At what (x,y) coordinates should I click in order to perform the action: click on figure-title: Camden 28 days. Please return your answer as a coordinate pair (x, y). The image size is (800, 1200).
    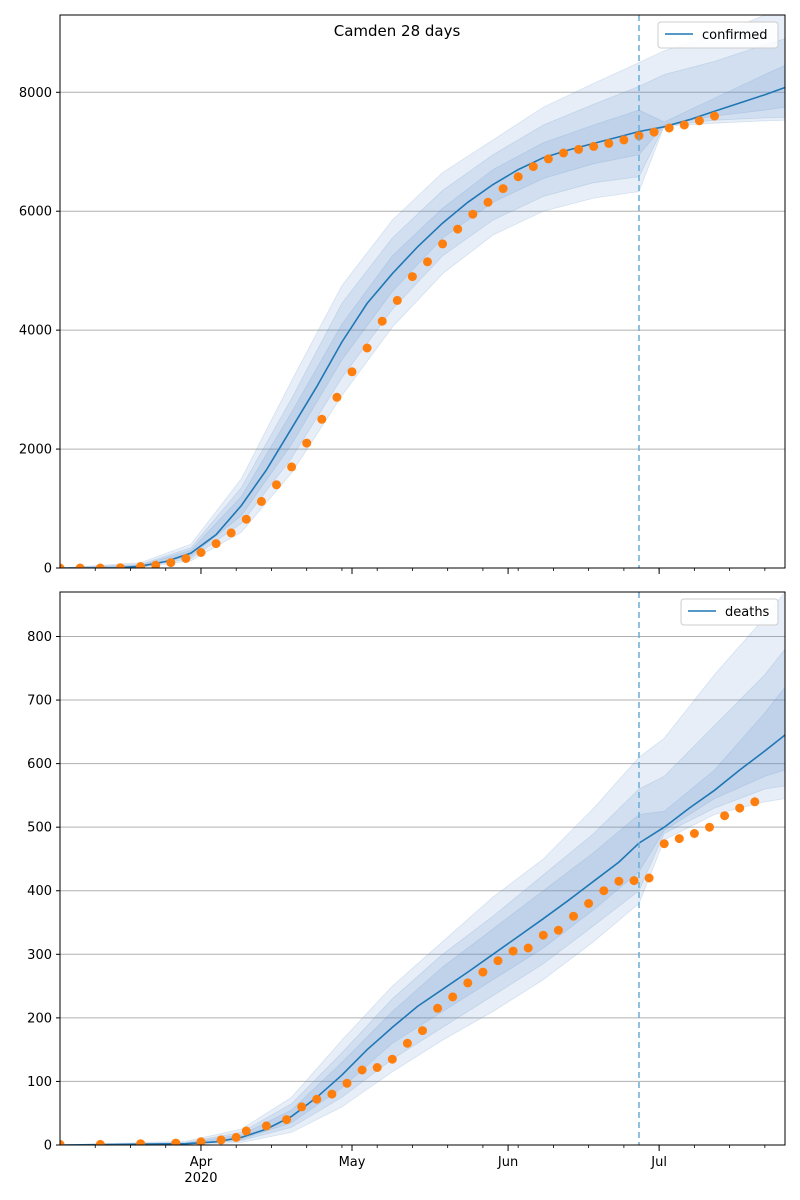
    Looking at the image, I should click on (397, 31).